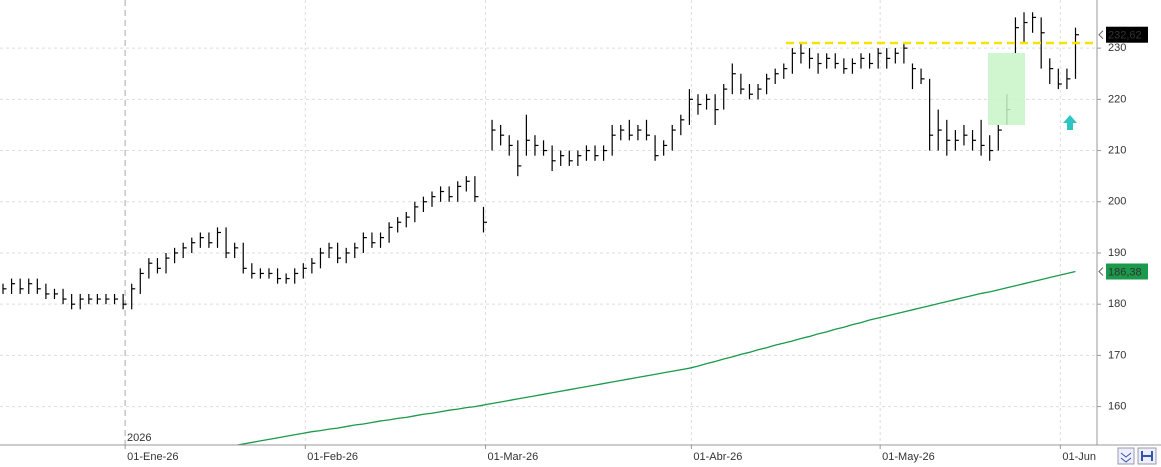  I want to click on y-tick-label: 180, so click(1117, 304).